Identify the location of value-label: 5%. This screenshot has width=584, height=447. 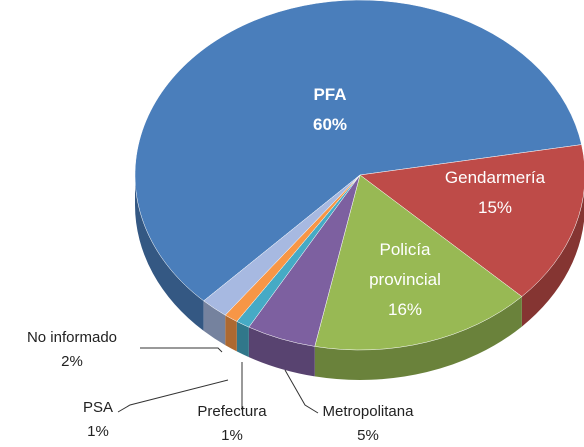
(368, 435).